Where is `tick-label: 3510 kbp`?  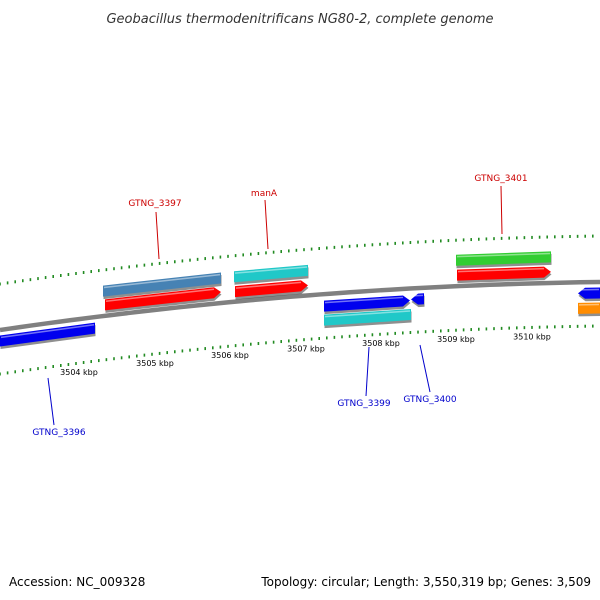
tick-label: 3510 kbp is located at coordinates (532, 336).